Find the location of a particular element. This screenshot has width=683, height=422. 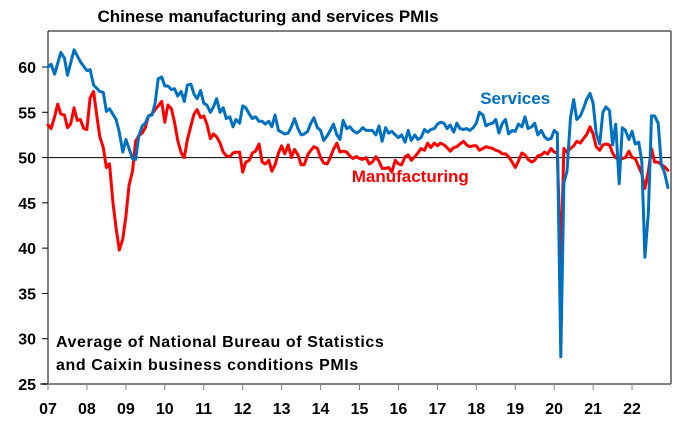

x-tick-label: 12 is located at coordinates (243, 409).